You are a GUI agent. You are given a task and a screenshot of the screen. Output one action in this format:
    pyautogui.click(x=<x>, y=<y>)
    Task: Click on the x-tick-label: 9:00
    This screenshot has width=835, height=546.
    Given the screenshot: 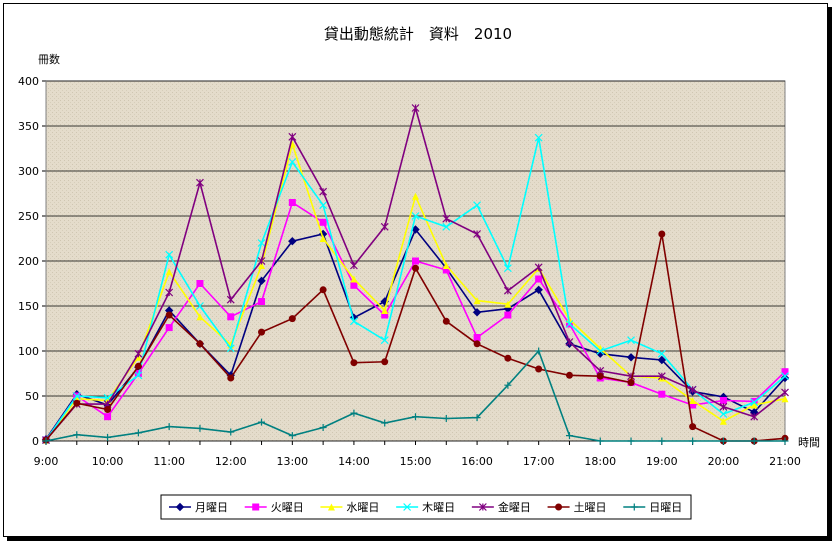 What is the action you would take?
    pyautogui.click(x=46, y=461)
    